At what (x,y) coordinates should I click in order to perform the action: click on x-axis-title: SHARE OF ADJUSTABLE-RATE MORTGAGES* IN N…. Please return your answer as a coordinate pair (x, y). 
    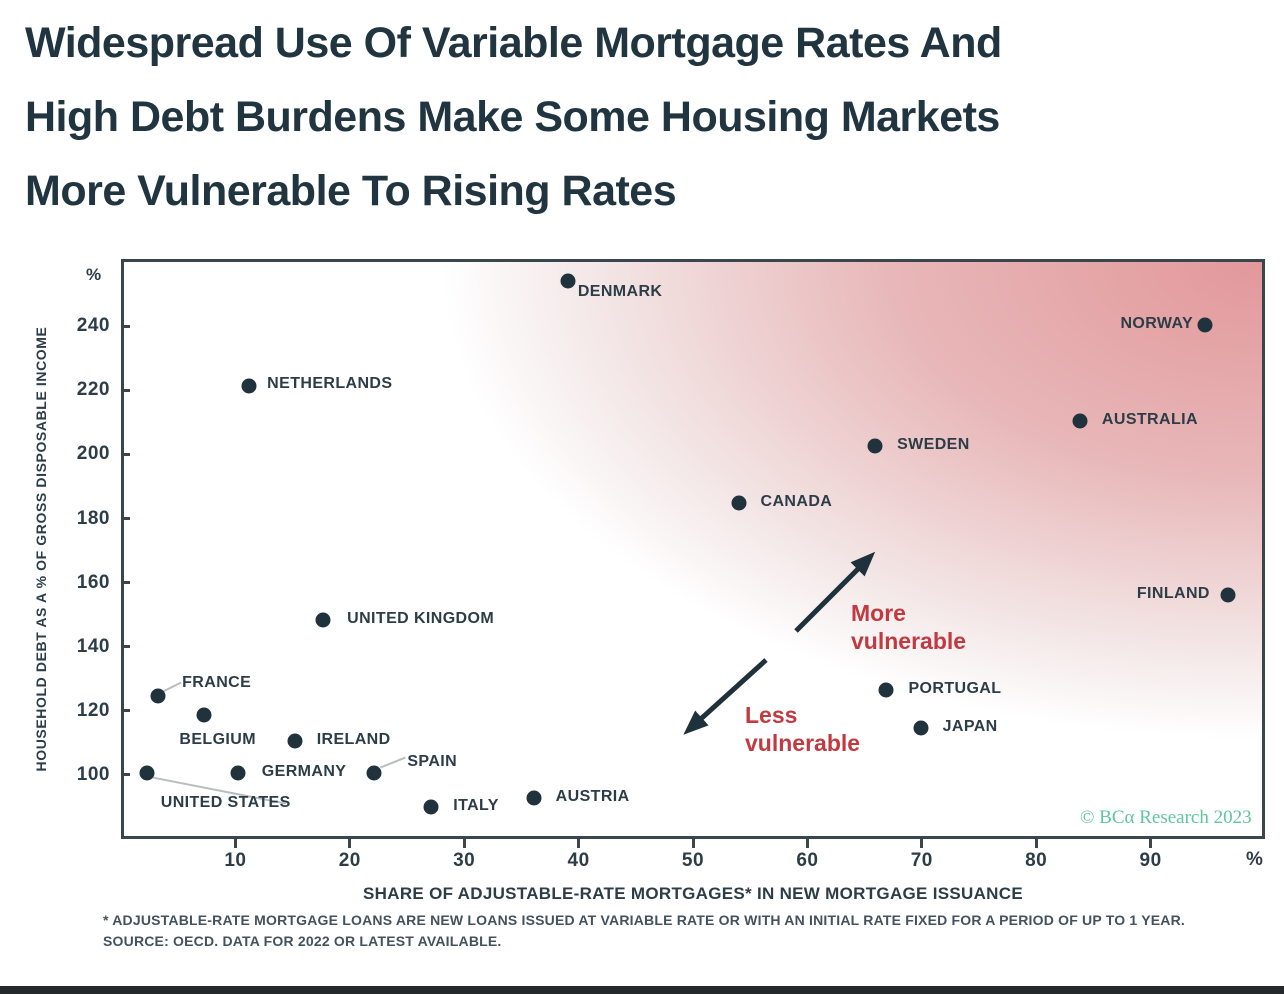
    Looking at the image, I should click on (693, 893).